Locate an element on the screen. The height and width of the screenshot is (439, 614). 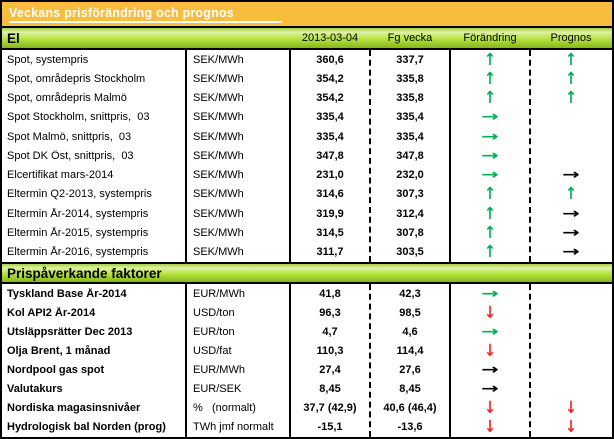
table-row: Spot, systempris SEK/MWh 360,6 337,7 ↑ ↑ is located at coordinates (307, 59).